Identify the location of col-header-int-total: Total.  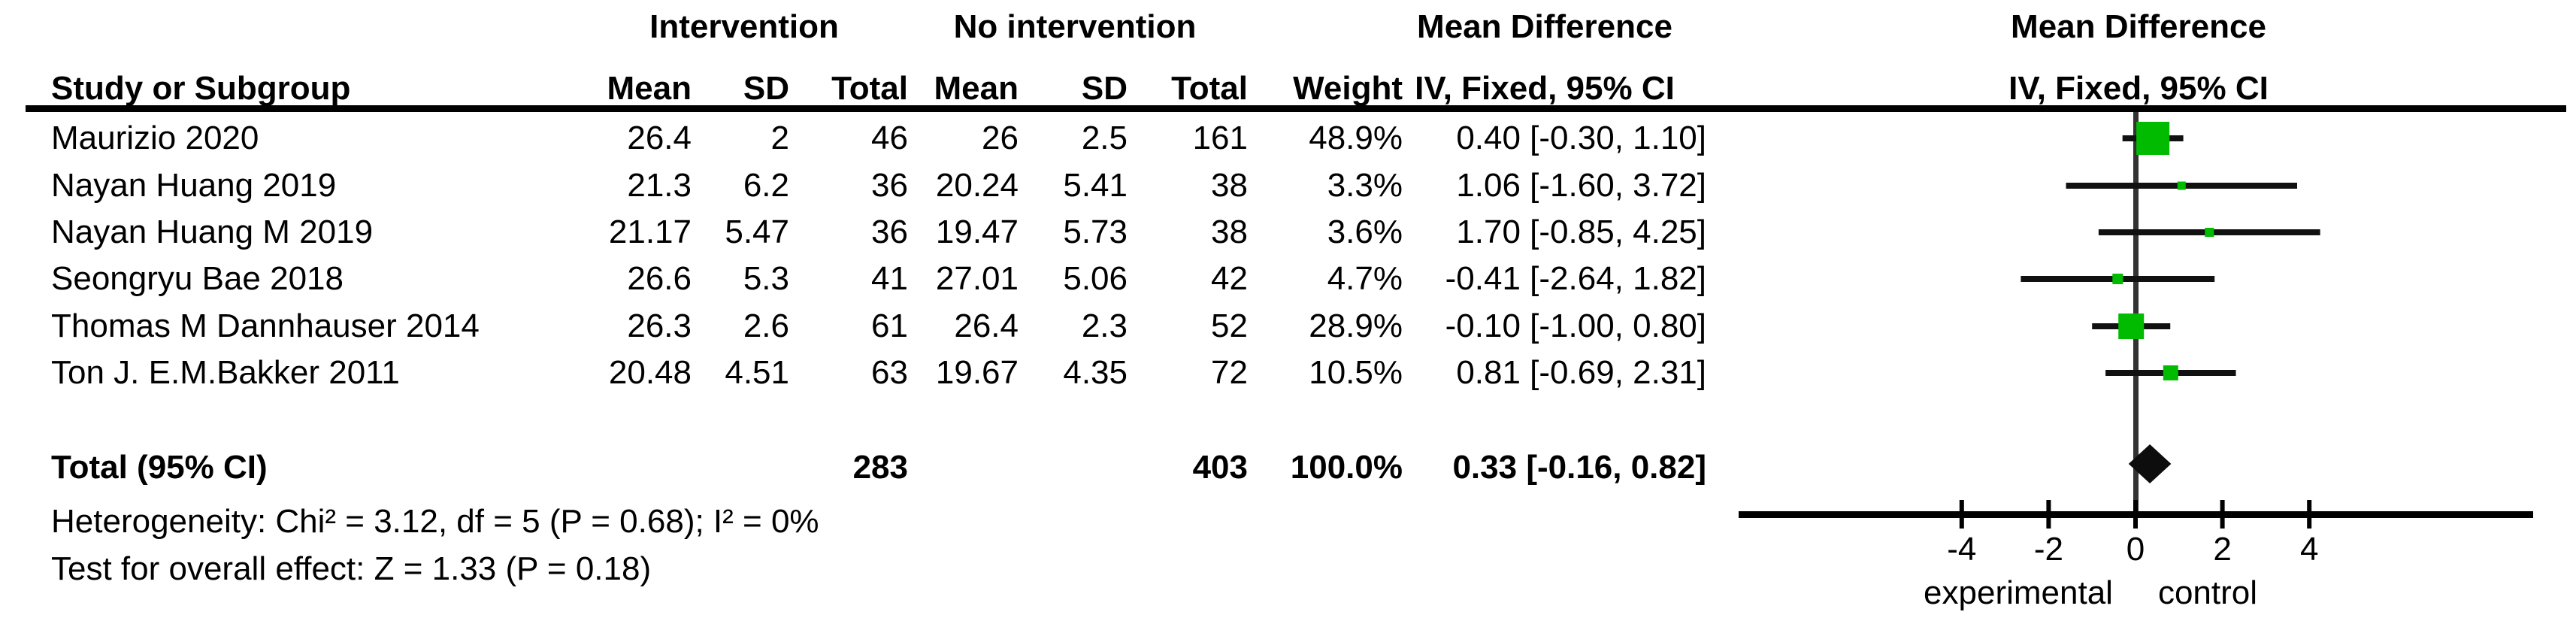
(869, 88).